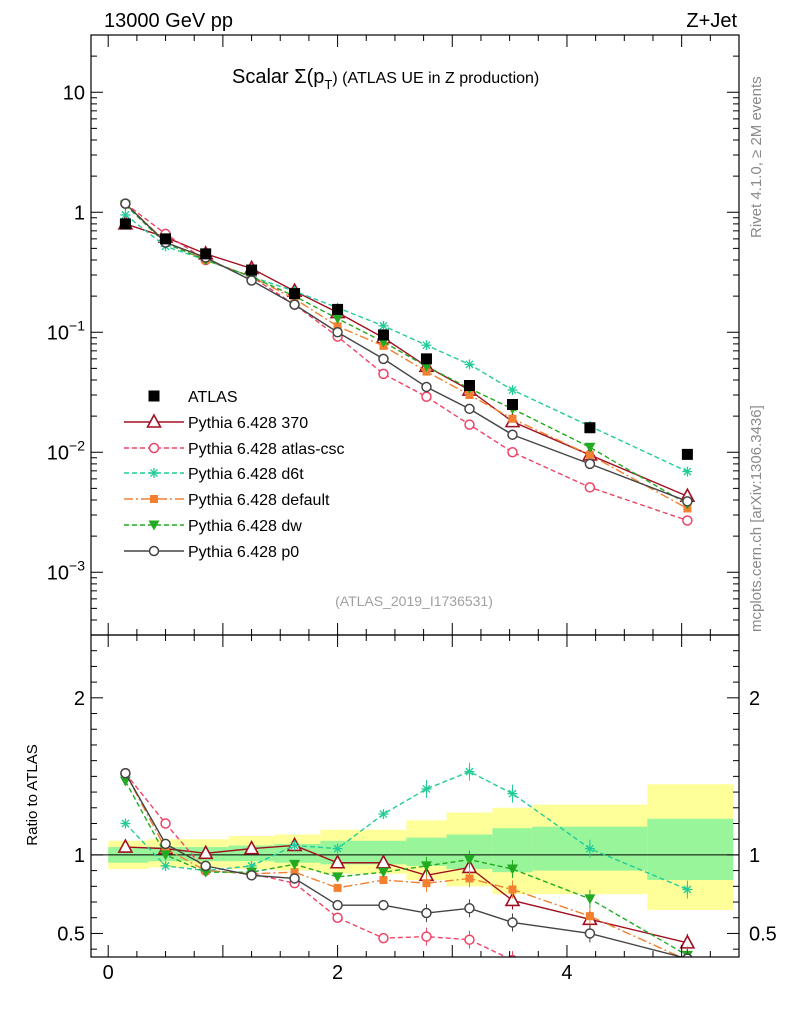 The image size is (786, 1024). Describe the element at coordinates (108, 973) in the screenshot. I see `x-tick-label-0: 0` at that location.